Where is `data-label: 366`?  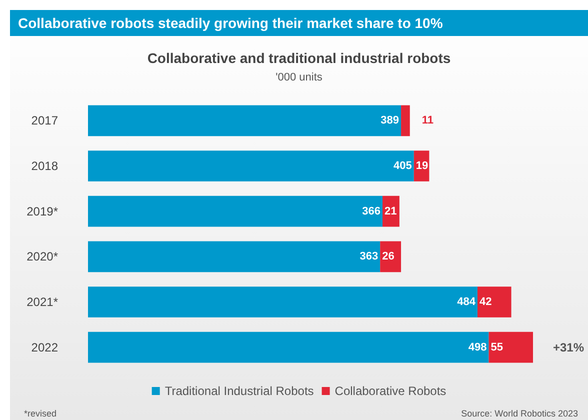
data-label: 366 is located at coordinates (371, 211).